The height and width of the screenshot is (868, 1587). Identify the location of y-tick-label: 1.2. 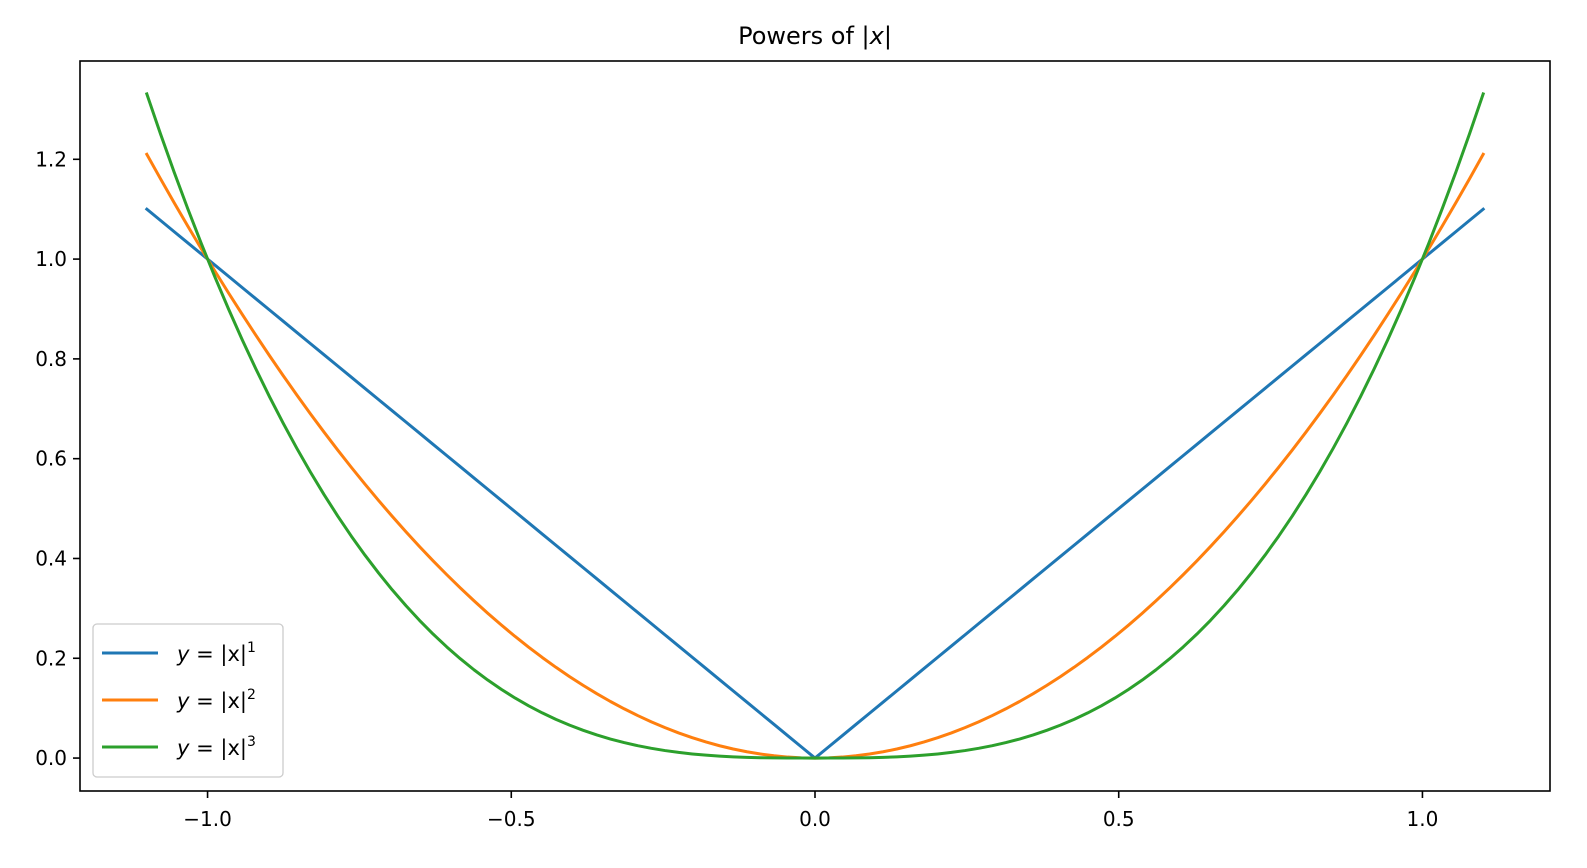
(51, 159).